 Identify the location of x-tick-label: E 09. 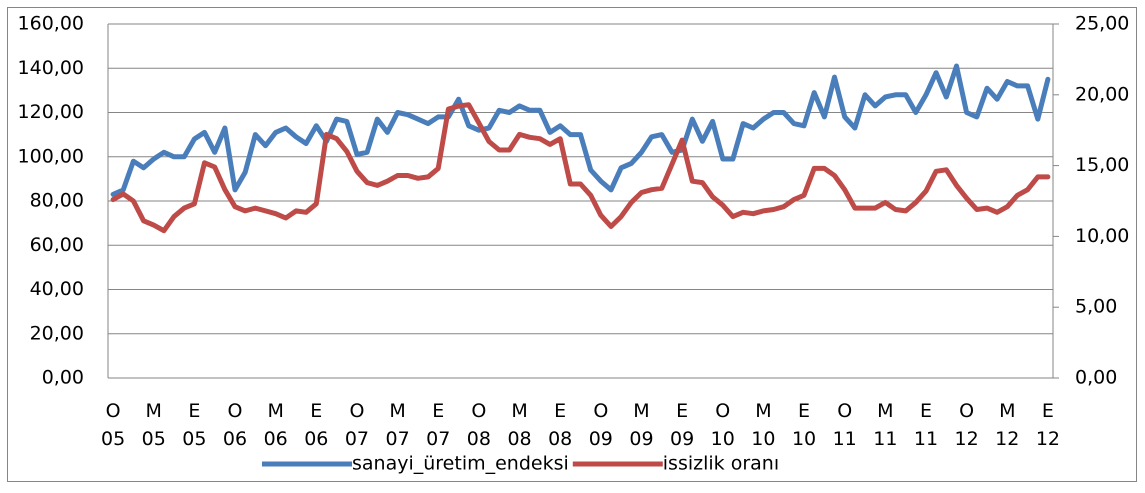
(682, 425).